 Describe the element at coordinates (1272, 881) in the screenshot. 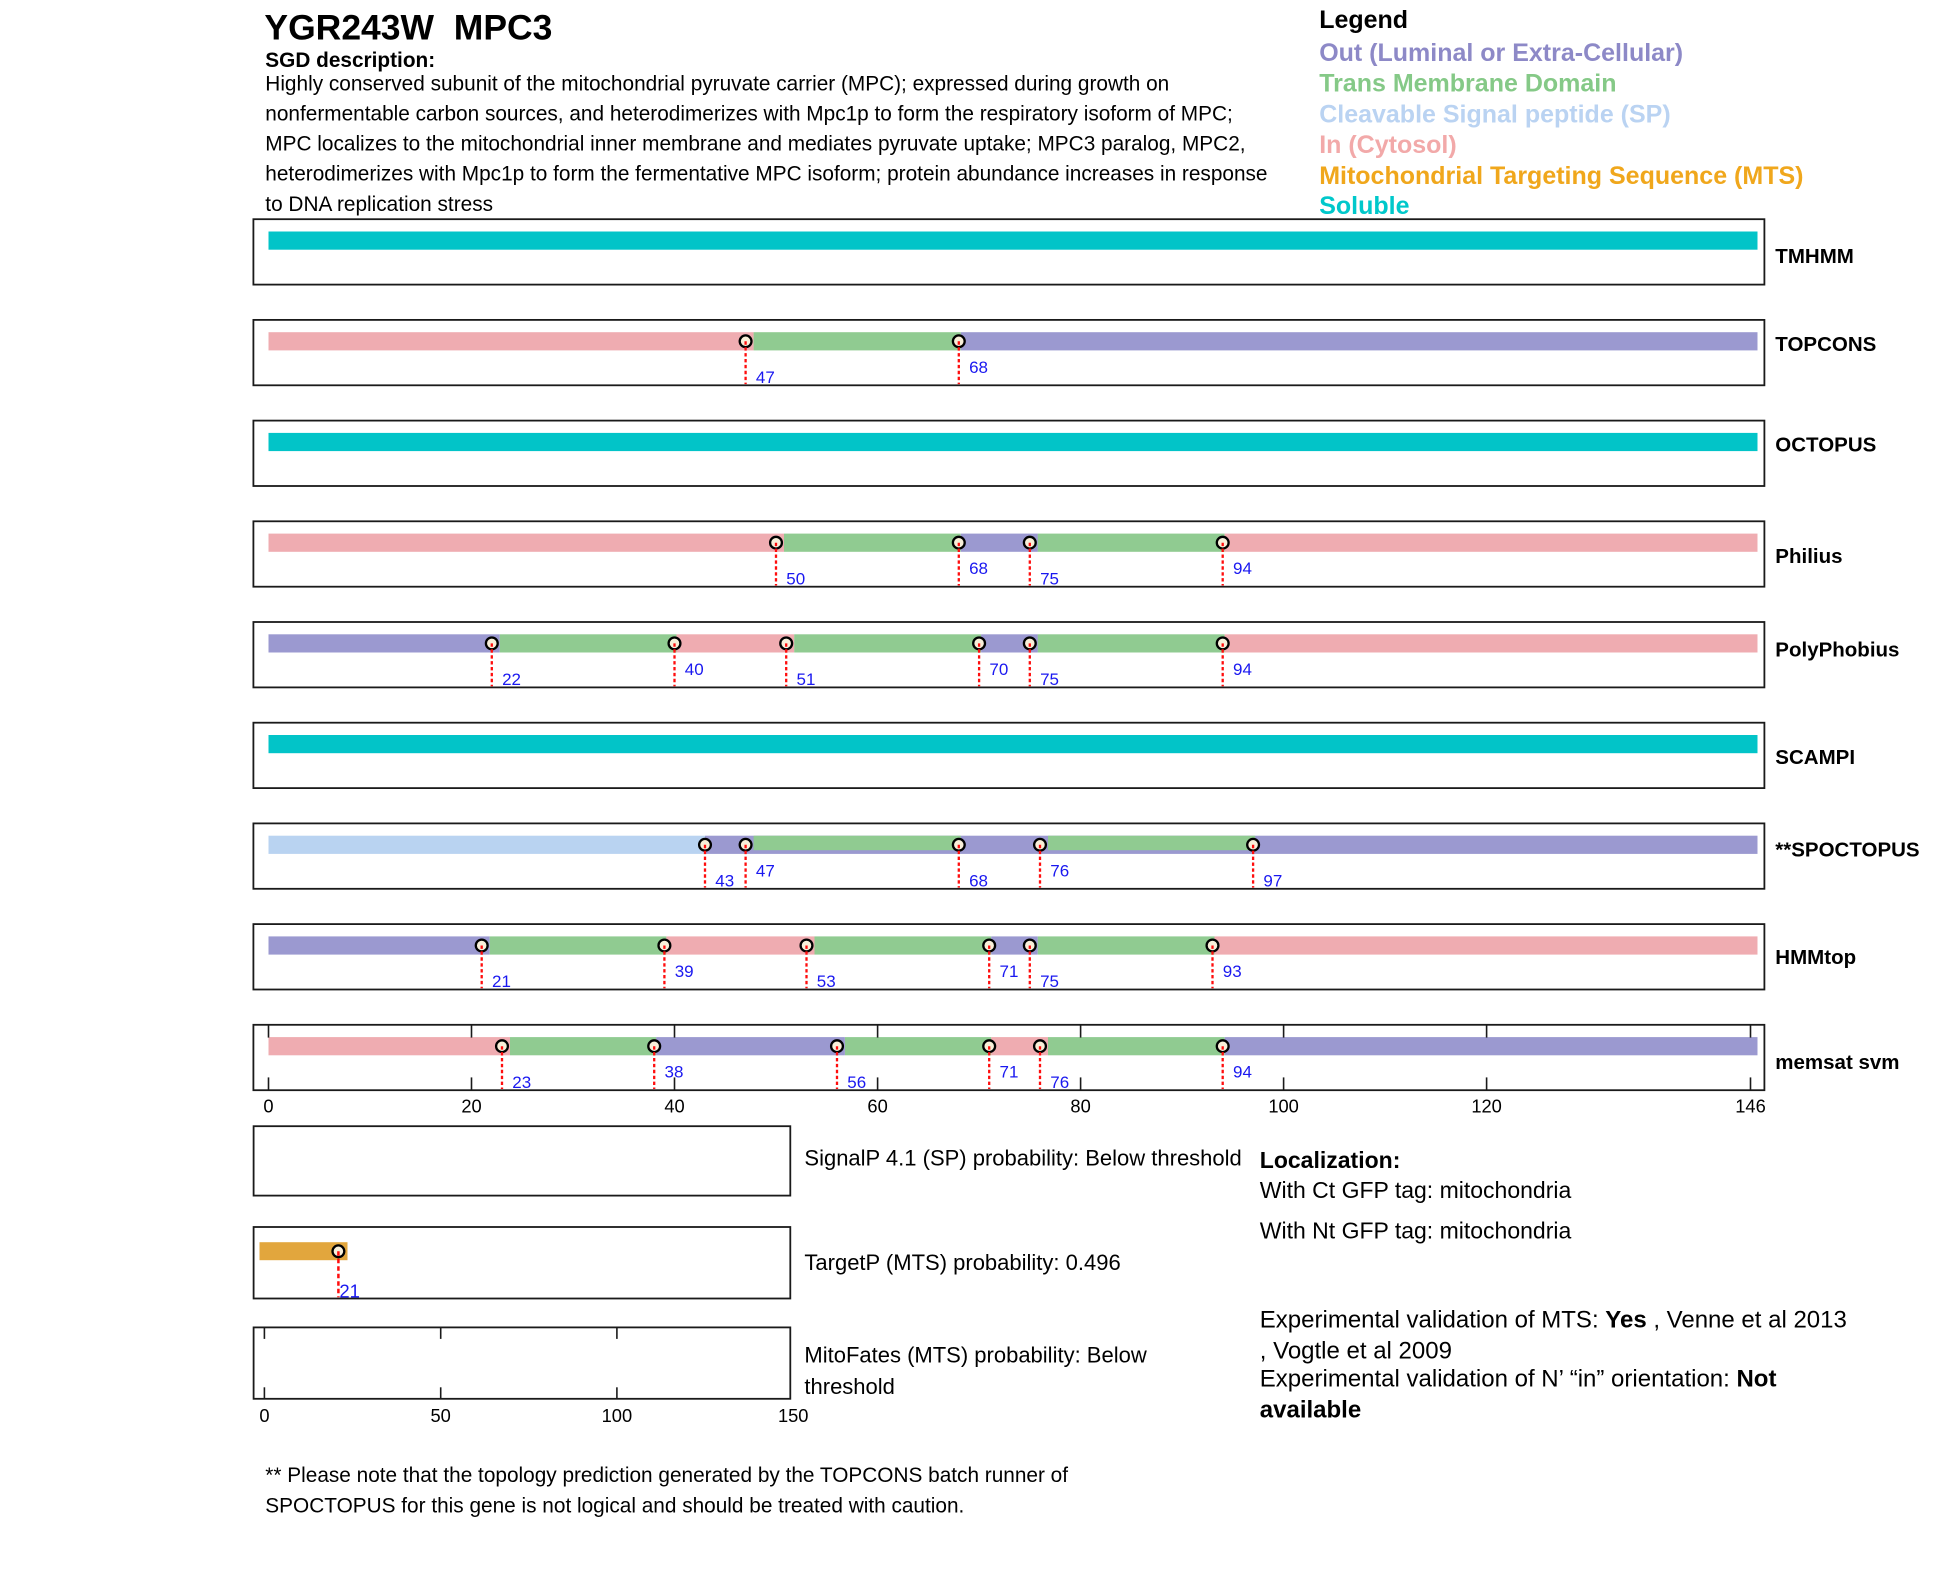

I see `svg-text: 97` at that location.